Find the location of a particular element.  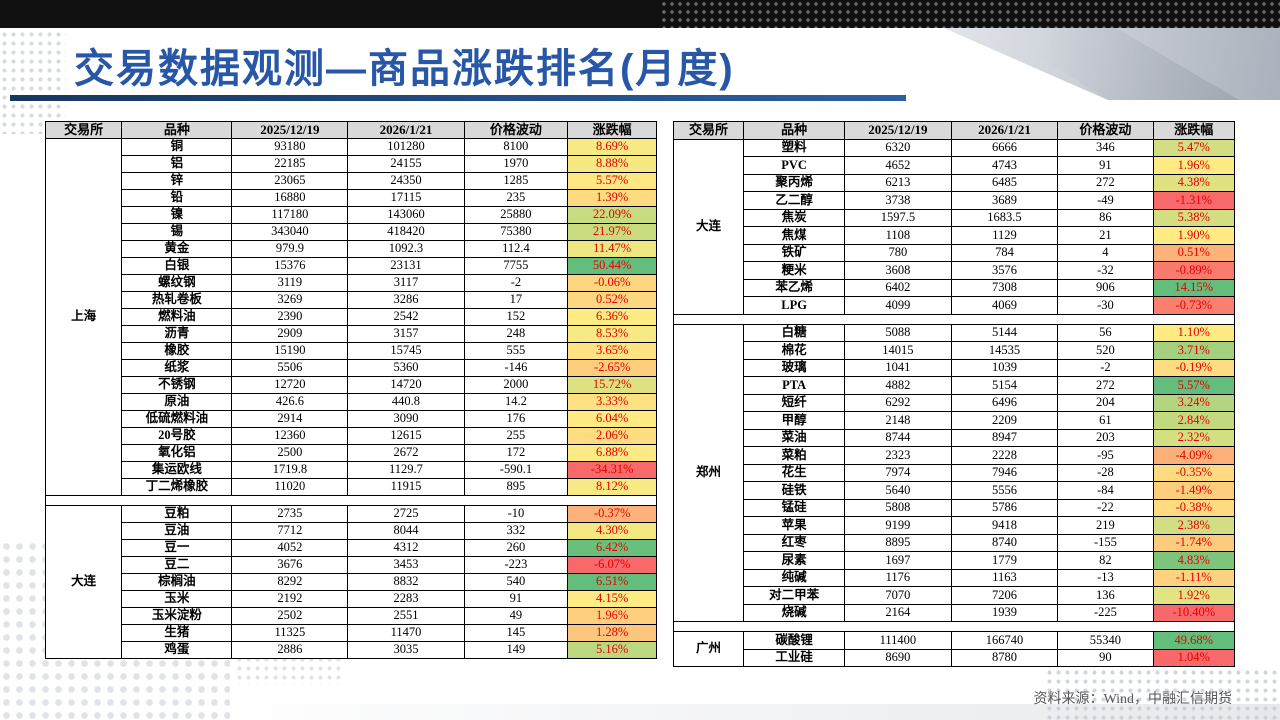

commodity-name: 菜粕 is located at coordinates (794, 455).